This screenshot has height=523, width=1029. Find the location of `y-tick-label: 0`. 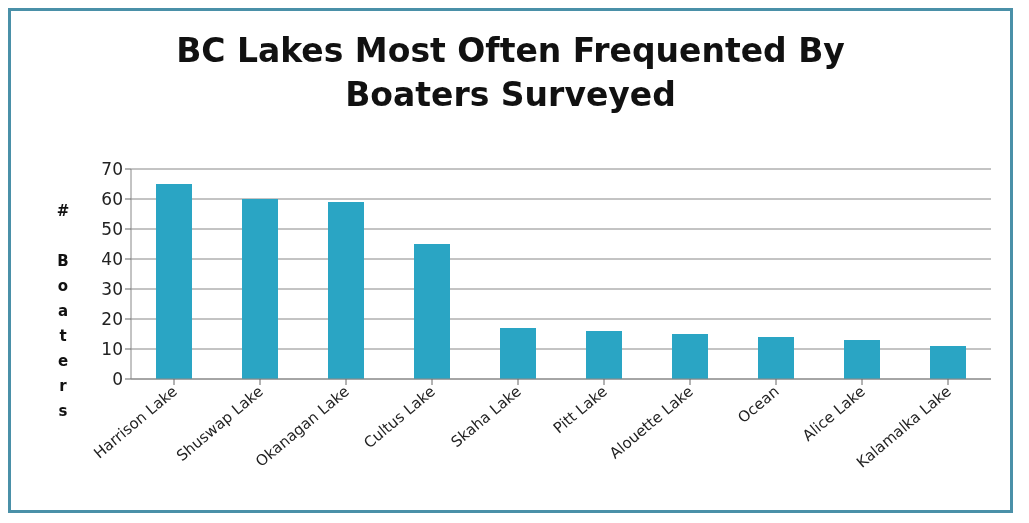

y-tick-label: 0 is located at coordinates (117, 379).